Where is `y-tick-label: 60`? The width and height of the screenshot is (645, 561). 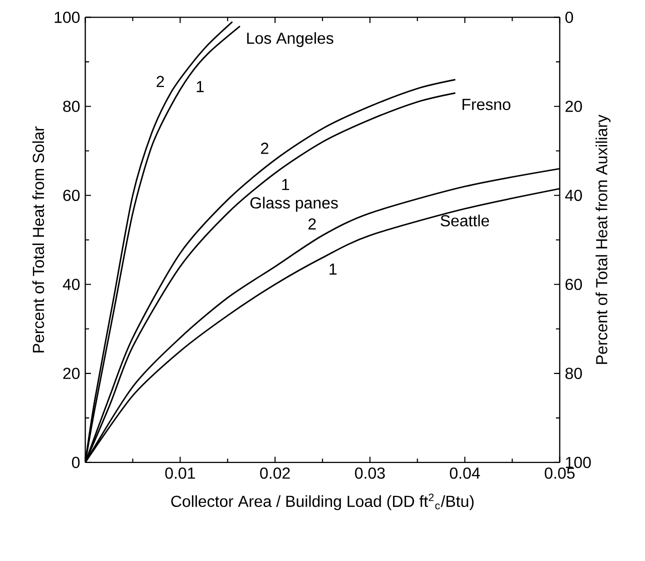
y-tick-label: 60 is located at coordinates (71, 196).